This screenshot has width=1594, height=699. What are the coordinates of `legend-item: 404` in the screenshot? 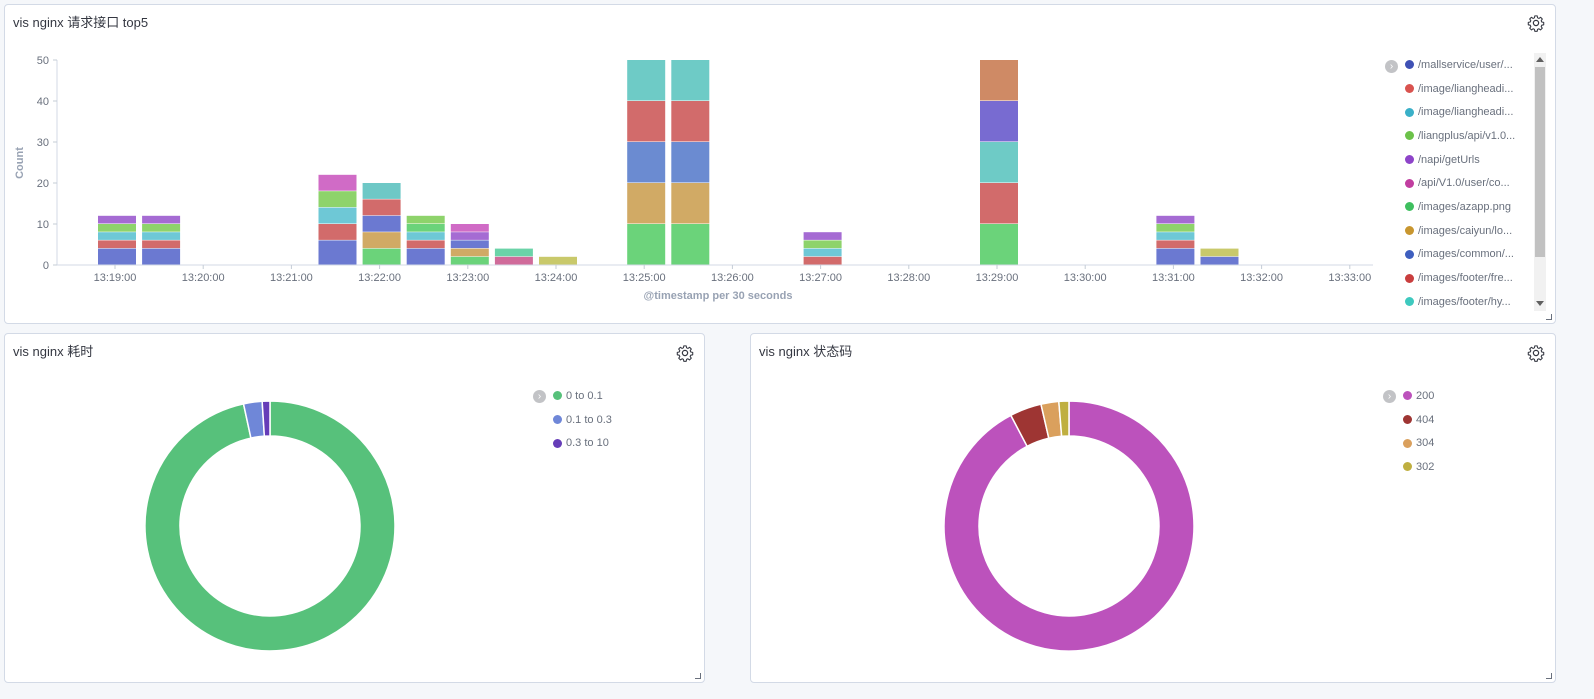 It's located at (1463, 420).